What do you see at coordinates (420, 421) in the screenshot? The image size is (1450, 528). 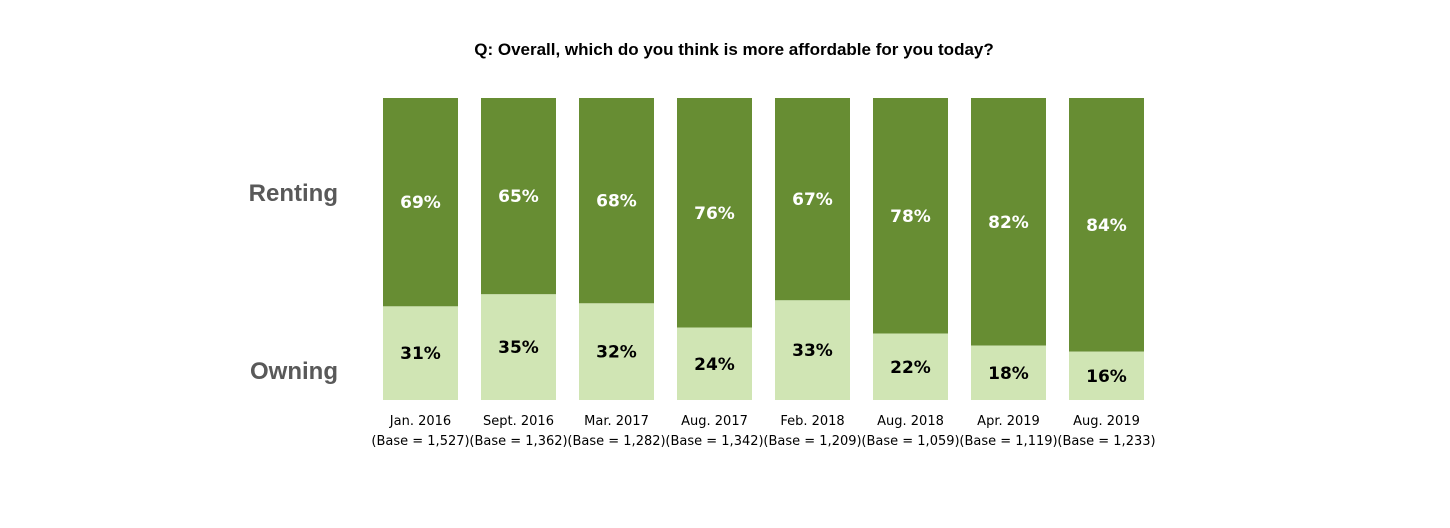 I see `x-tick-label: Jan. 2016` at bounding box center [420, 421].